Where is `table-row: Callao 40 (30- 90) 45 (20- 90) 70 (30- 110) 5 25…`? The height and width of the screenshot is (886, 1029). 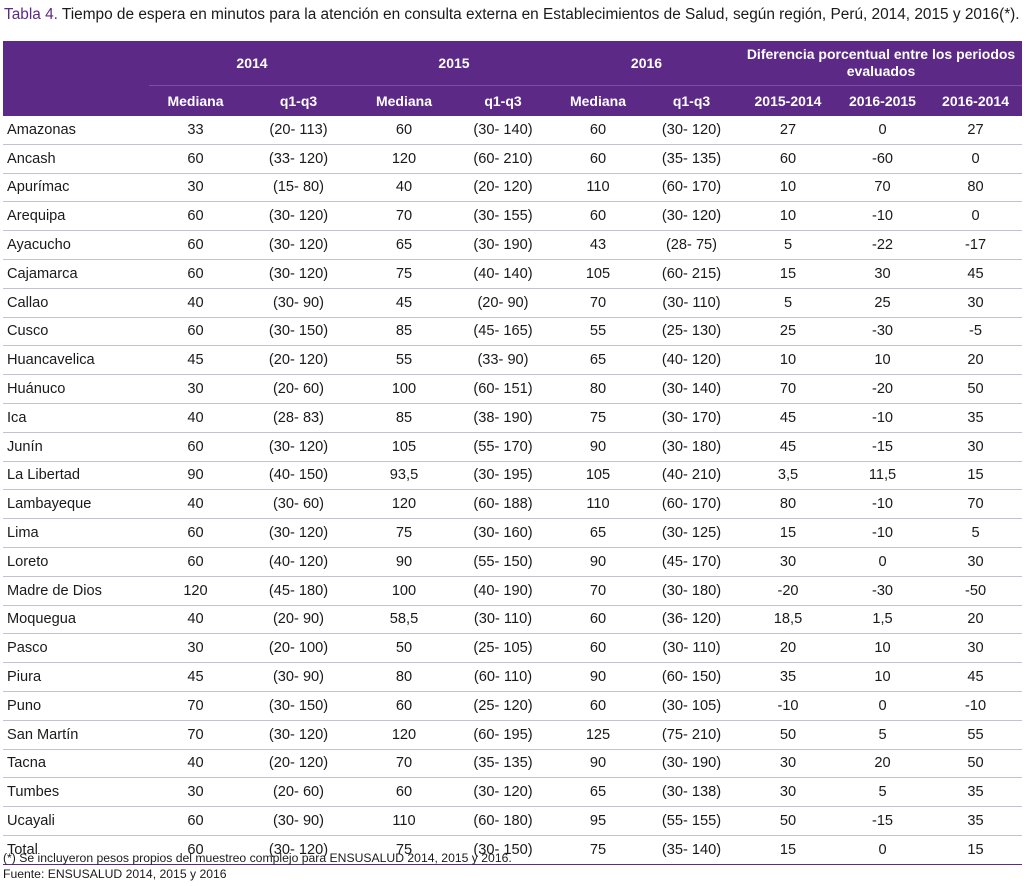
table-row: Callao 40 (30- 90) 45 (20- 90) 70 (30- 110) 5 25… is located at coordinates (513, 303).